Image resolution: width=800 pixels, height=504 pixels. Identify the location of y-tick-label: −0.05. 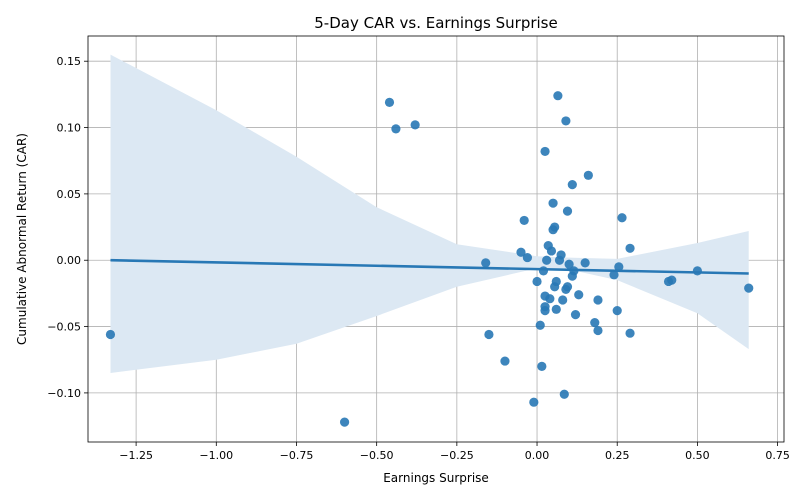
(64, 327).